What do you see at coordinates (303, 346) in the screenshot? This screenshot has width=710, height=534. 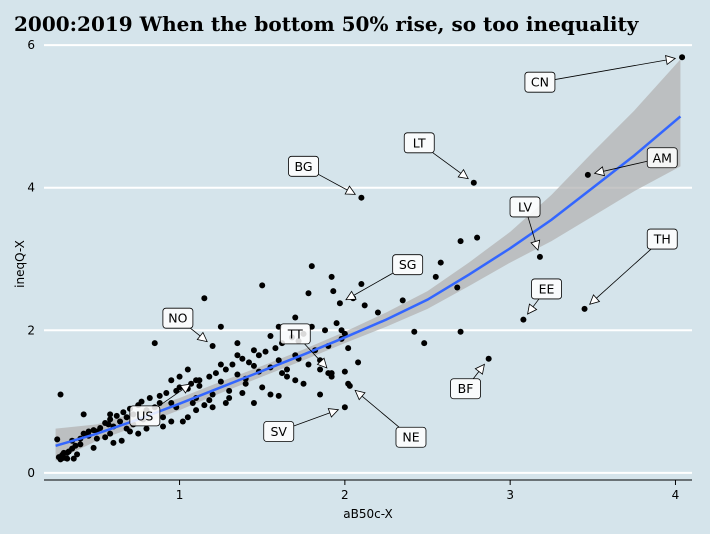 I see `annotation-tt: TT` at bounding box center [303, 346].